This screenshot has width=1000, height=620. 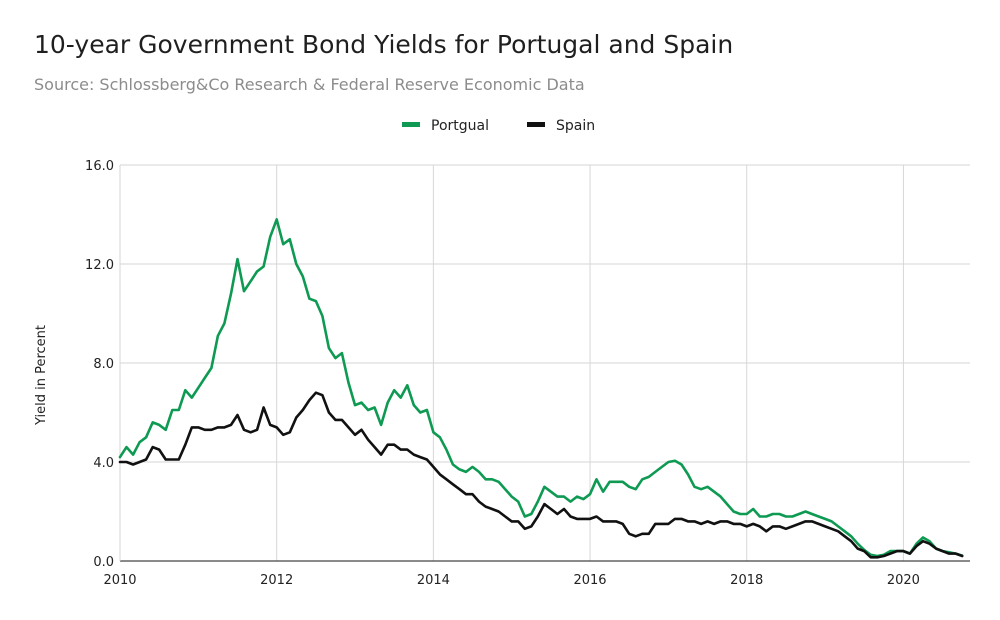 I want to click on legend-label: Portgual, so click(x=460, y=126).